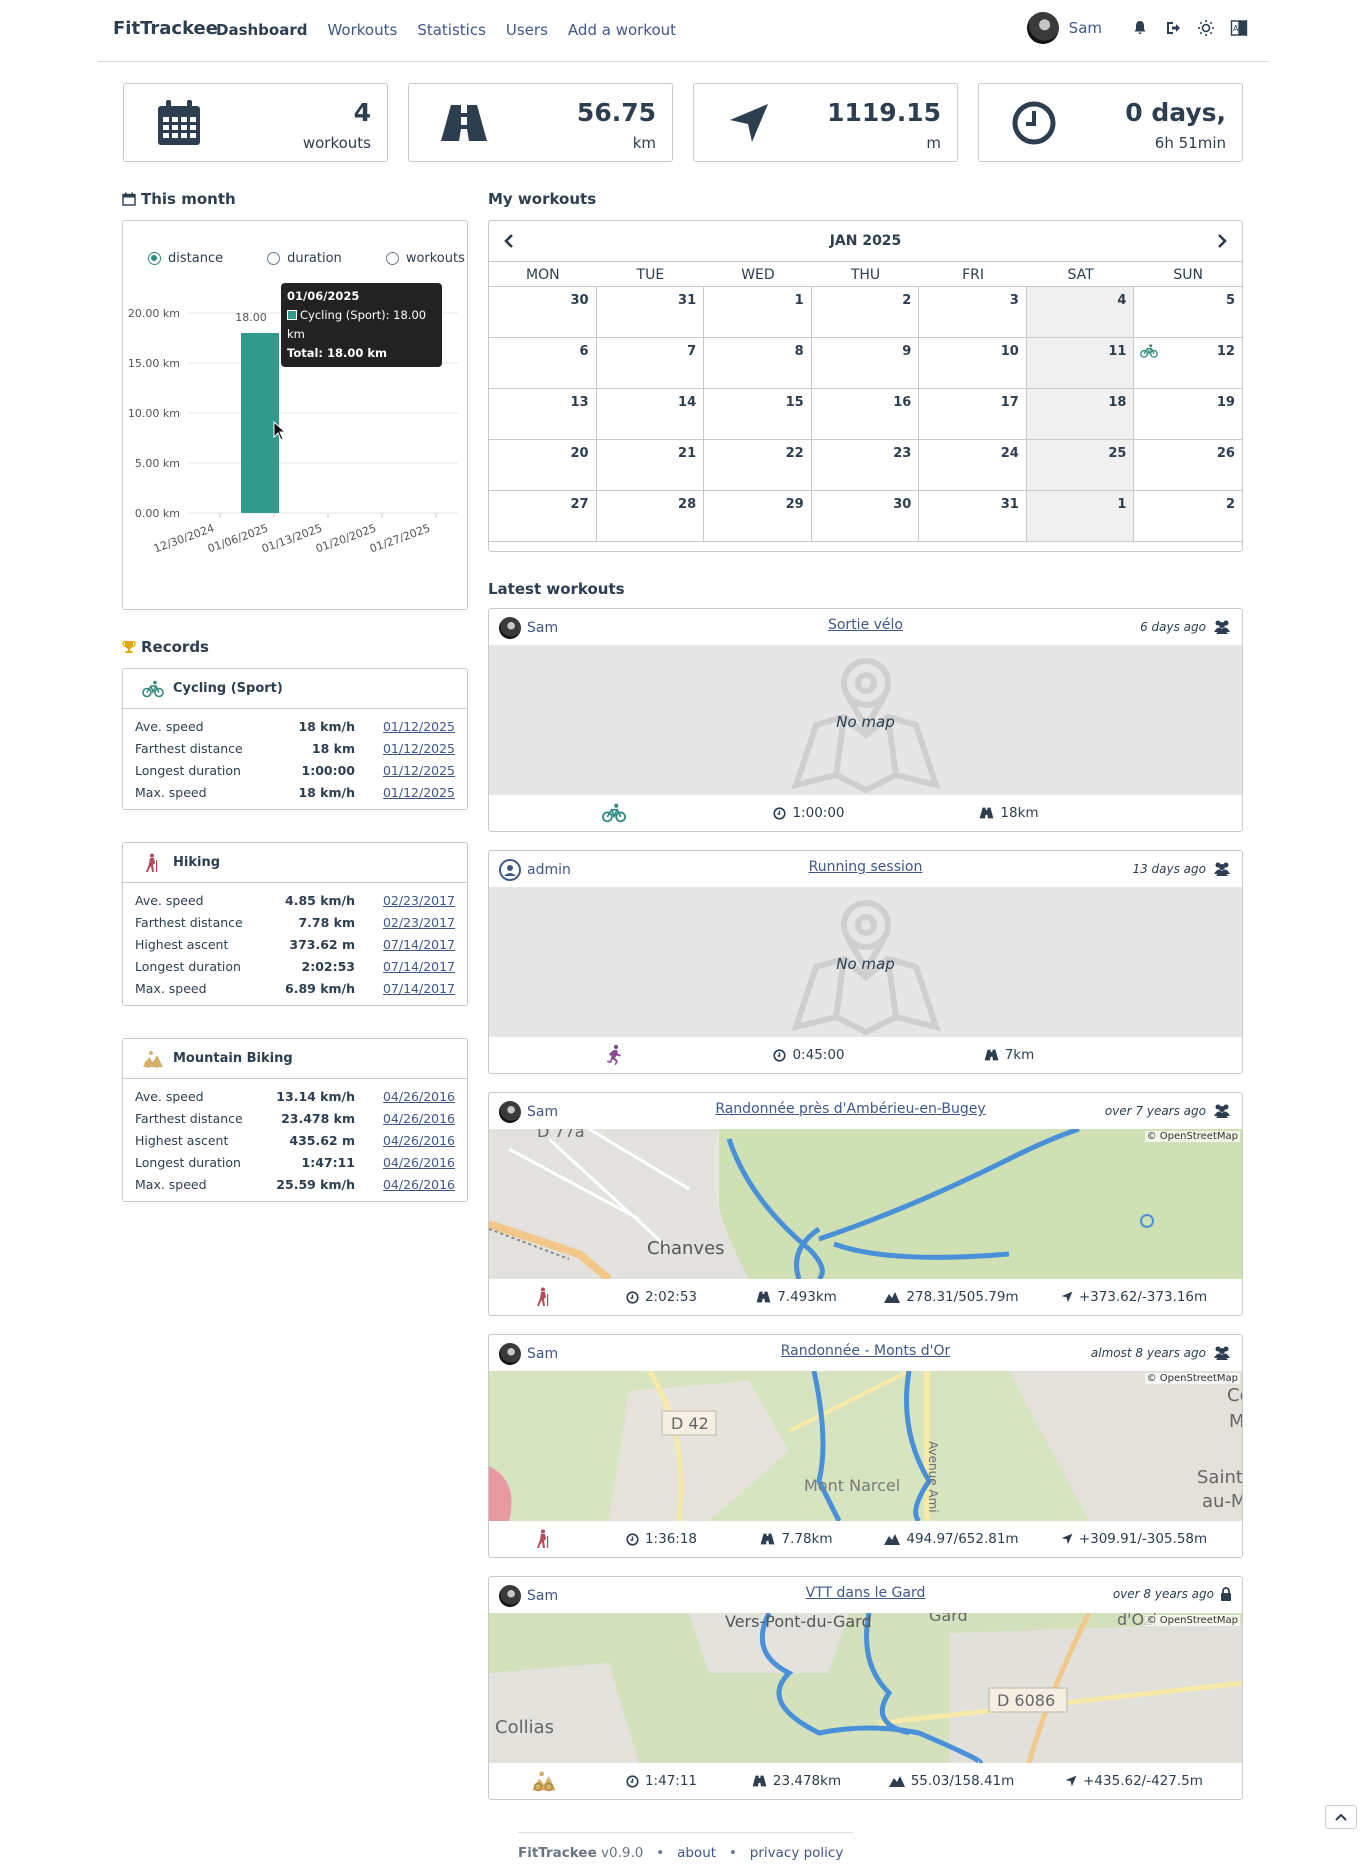 The width and height of the screenshot is (1366, 1871). Describe the element at coordinates (865, 363) in the screenshot. I see `calendar-day: 9` at that location.